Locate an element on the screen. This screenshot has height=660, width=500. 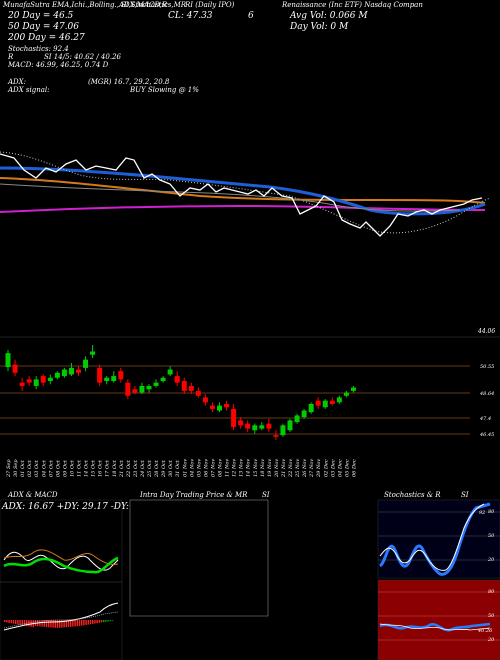
stoch-tick-80: 80 is located at coordinates (491, 512).